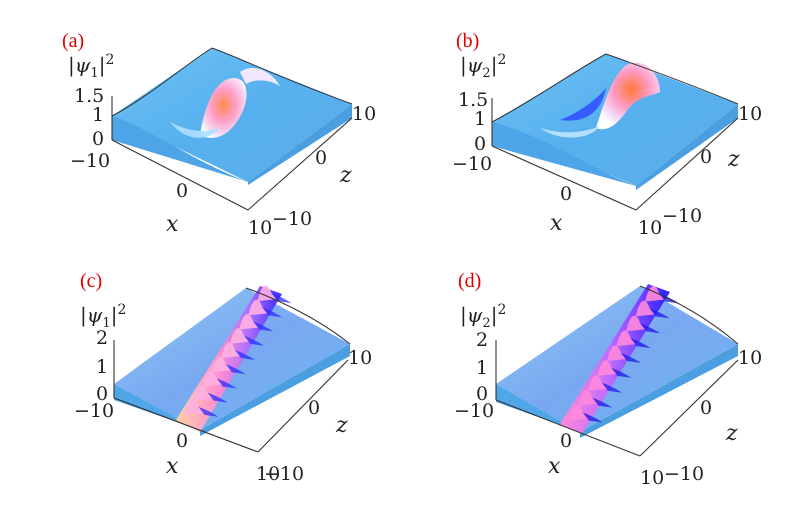 The image size is (800, 505). Describe the element at coordinates (467, 41) in the screenshot. I see `panel-label: (b)` at that location.